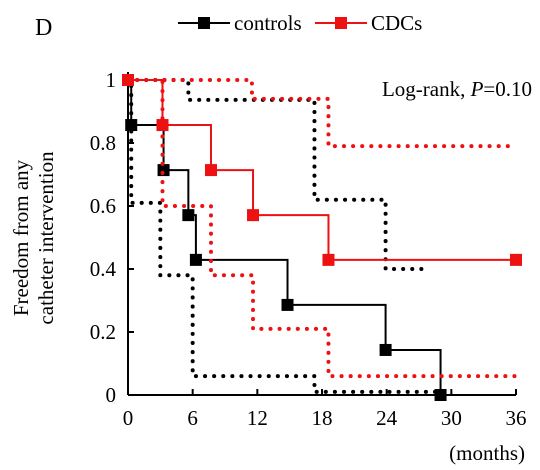 Image resolution: width=540 pixels, height=470 pixels. I want to click on x-tick-label: 30, so click(451, 418).